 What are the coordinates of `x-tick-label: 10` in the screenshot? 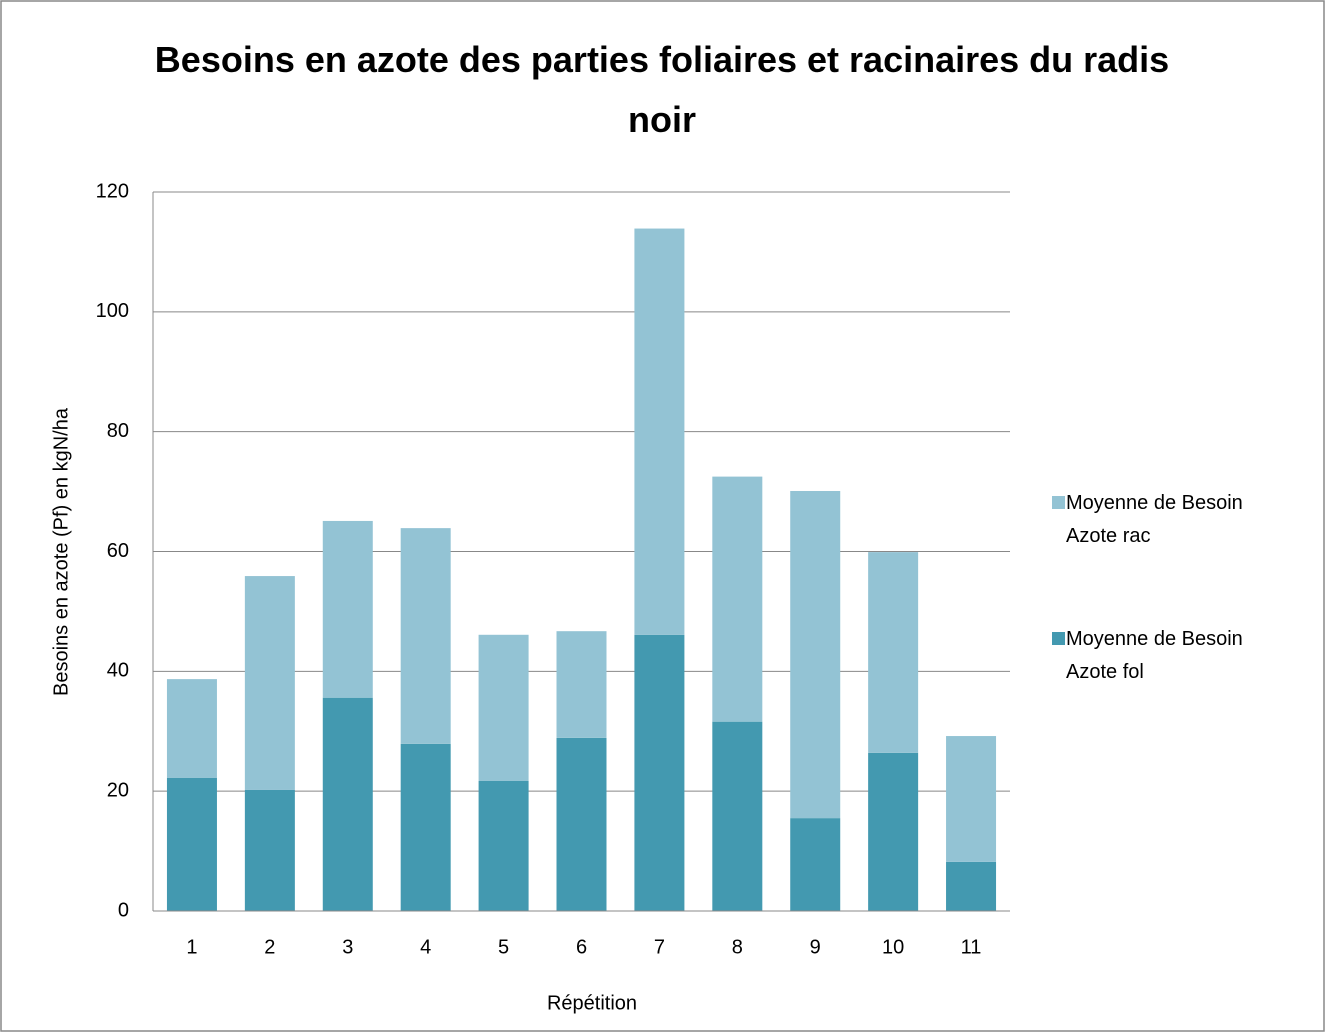 It's located at (893, 947).